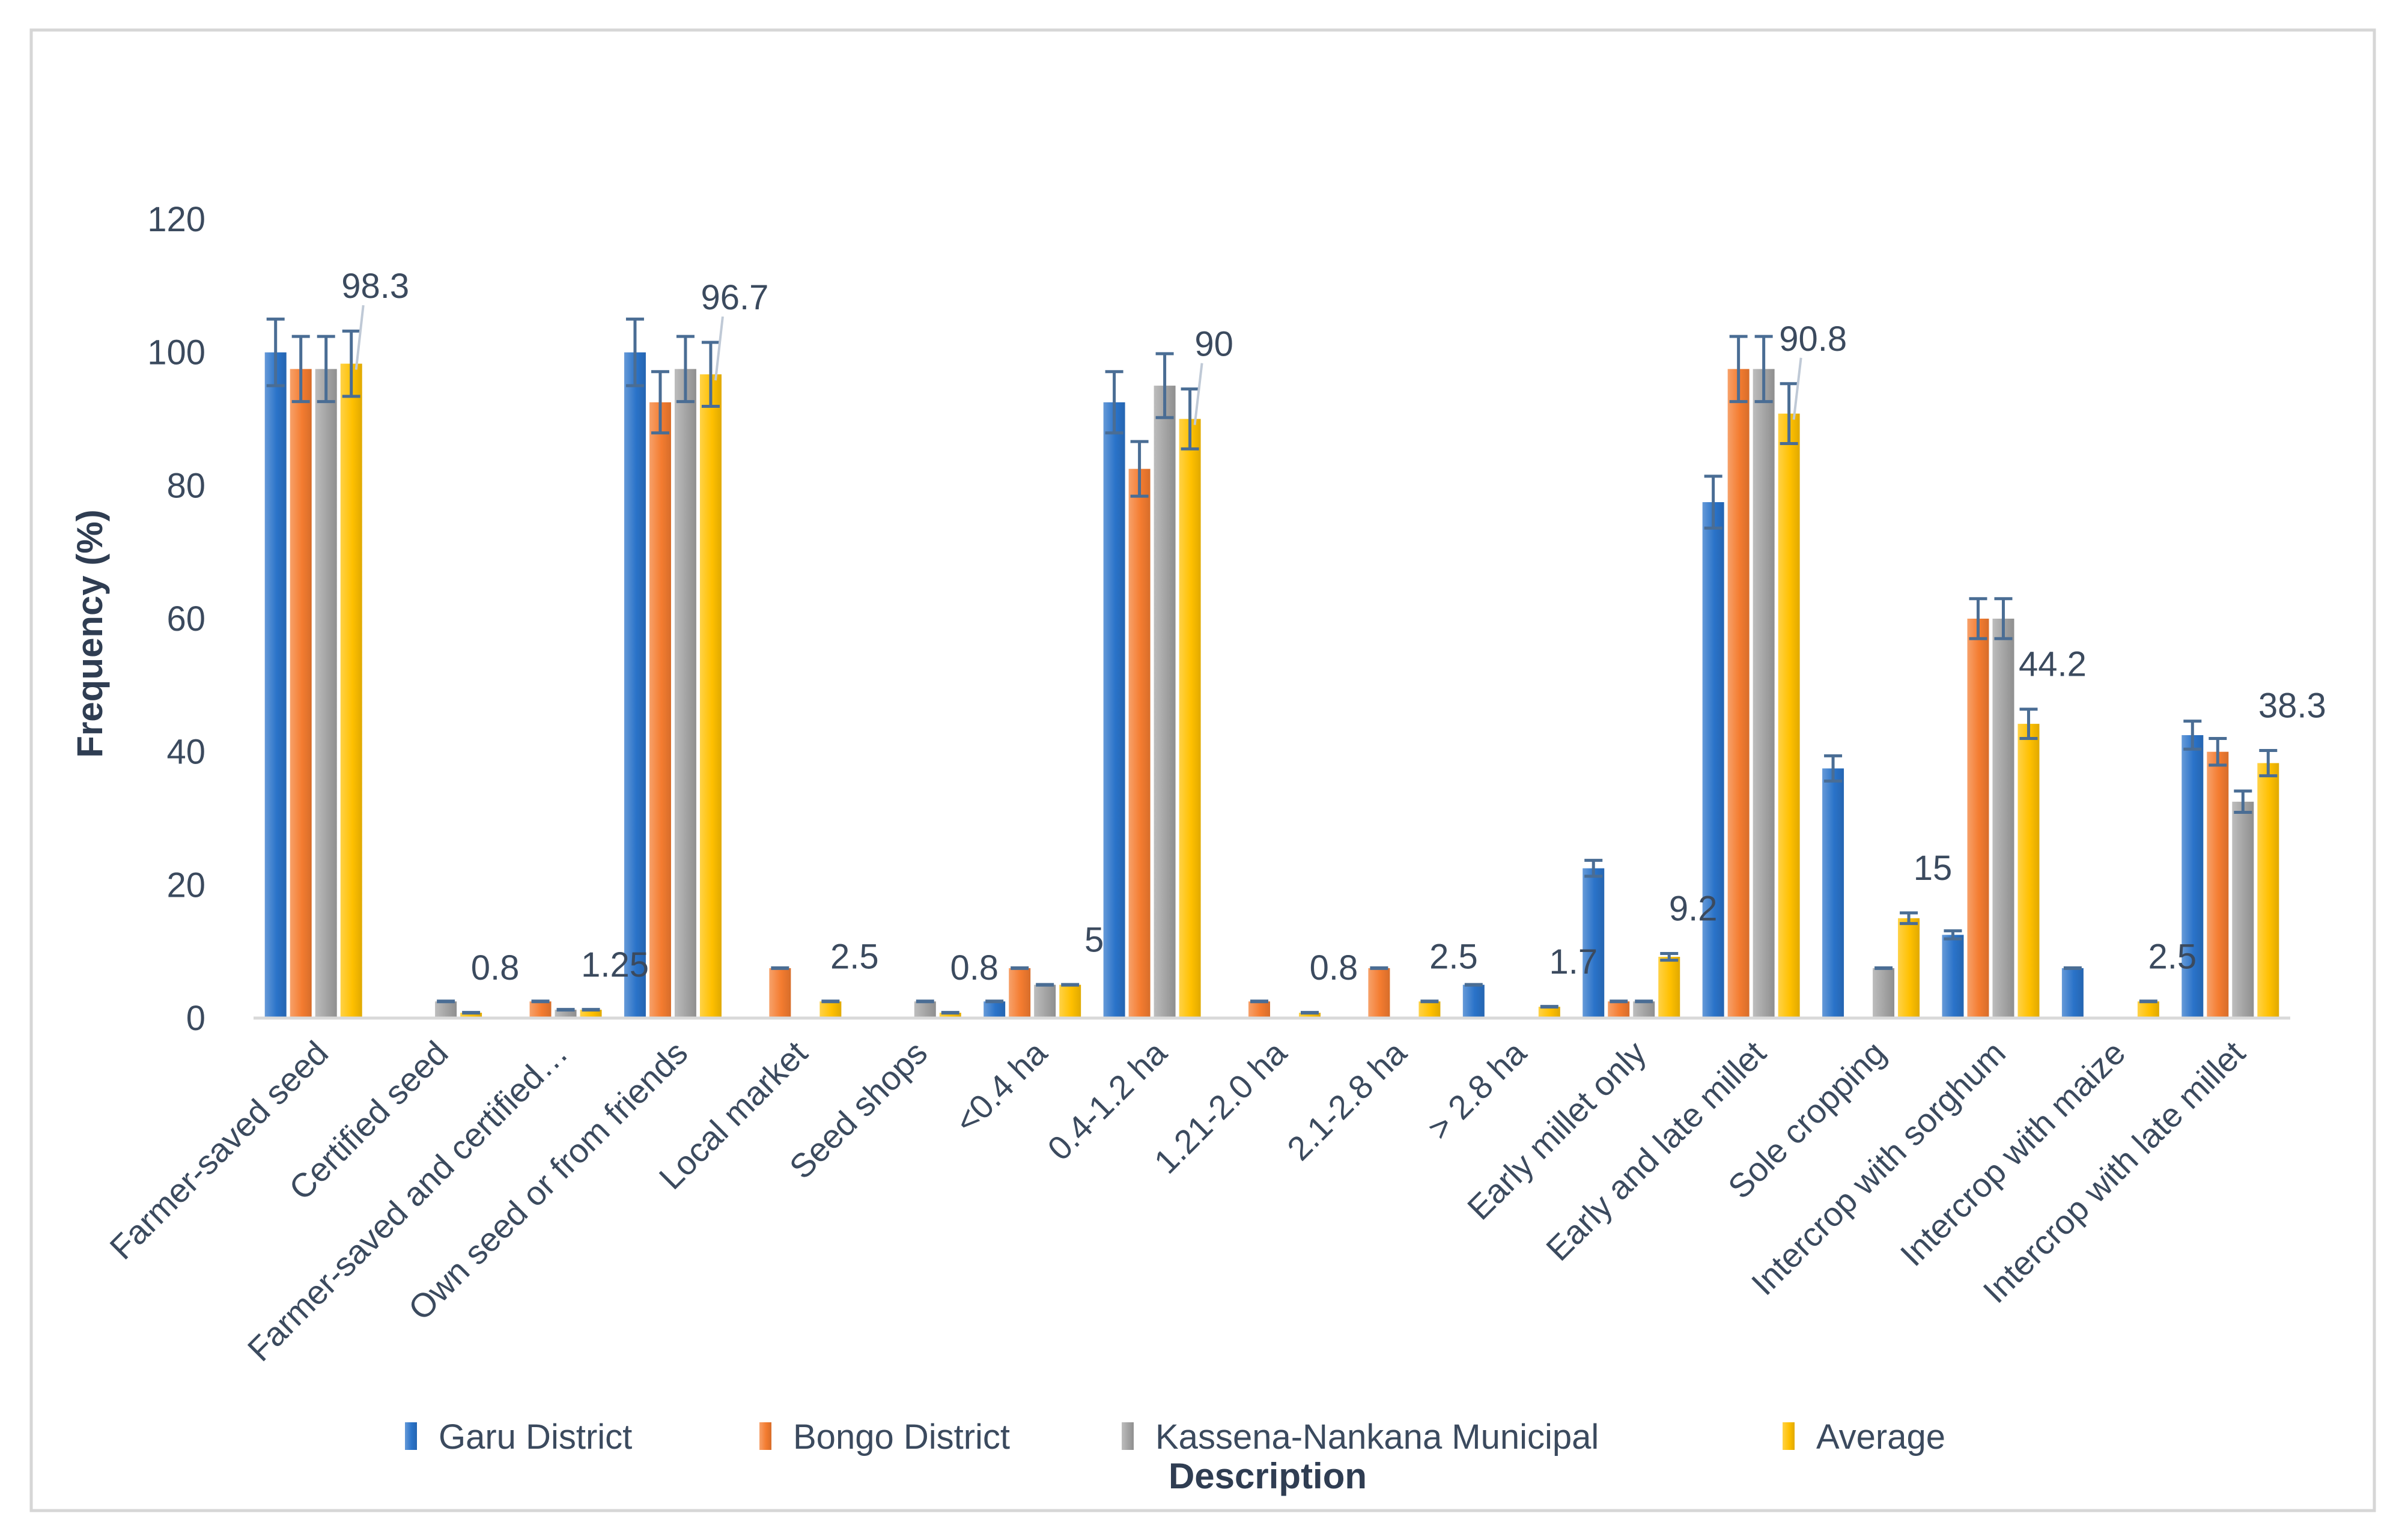 The width and height of the screenshot is (2408, 1531). What do you see at coordinates (185, 485) in the screenshot?
I see `y-tick-label: 80` at bounding box center [185, 485].